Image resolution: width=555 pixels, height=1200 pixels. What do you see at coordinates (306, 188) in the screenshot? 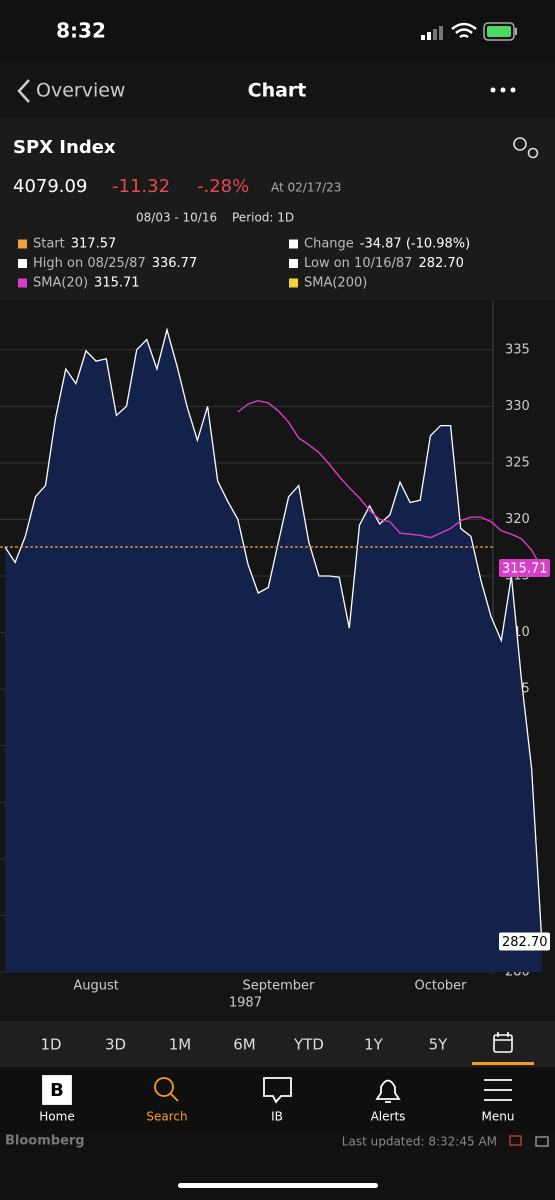
I see `as-of: At 02/17/23` at bounding box center [306, 188].